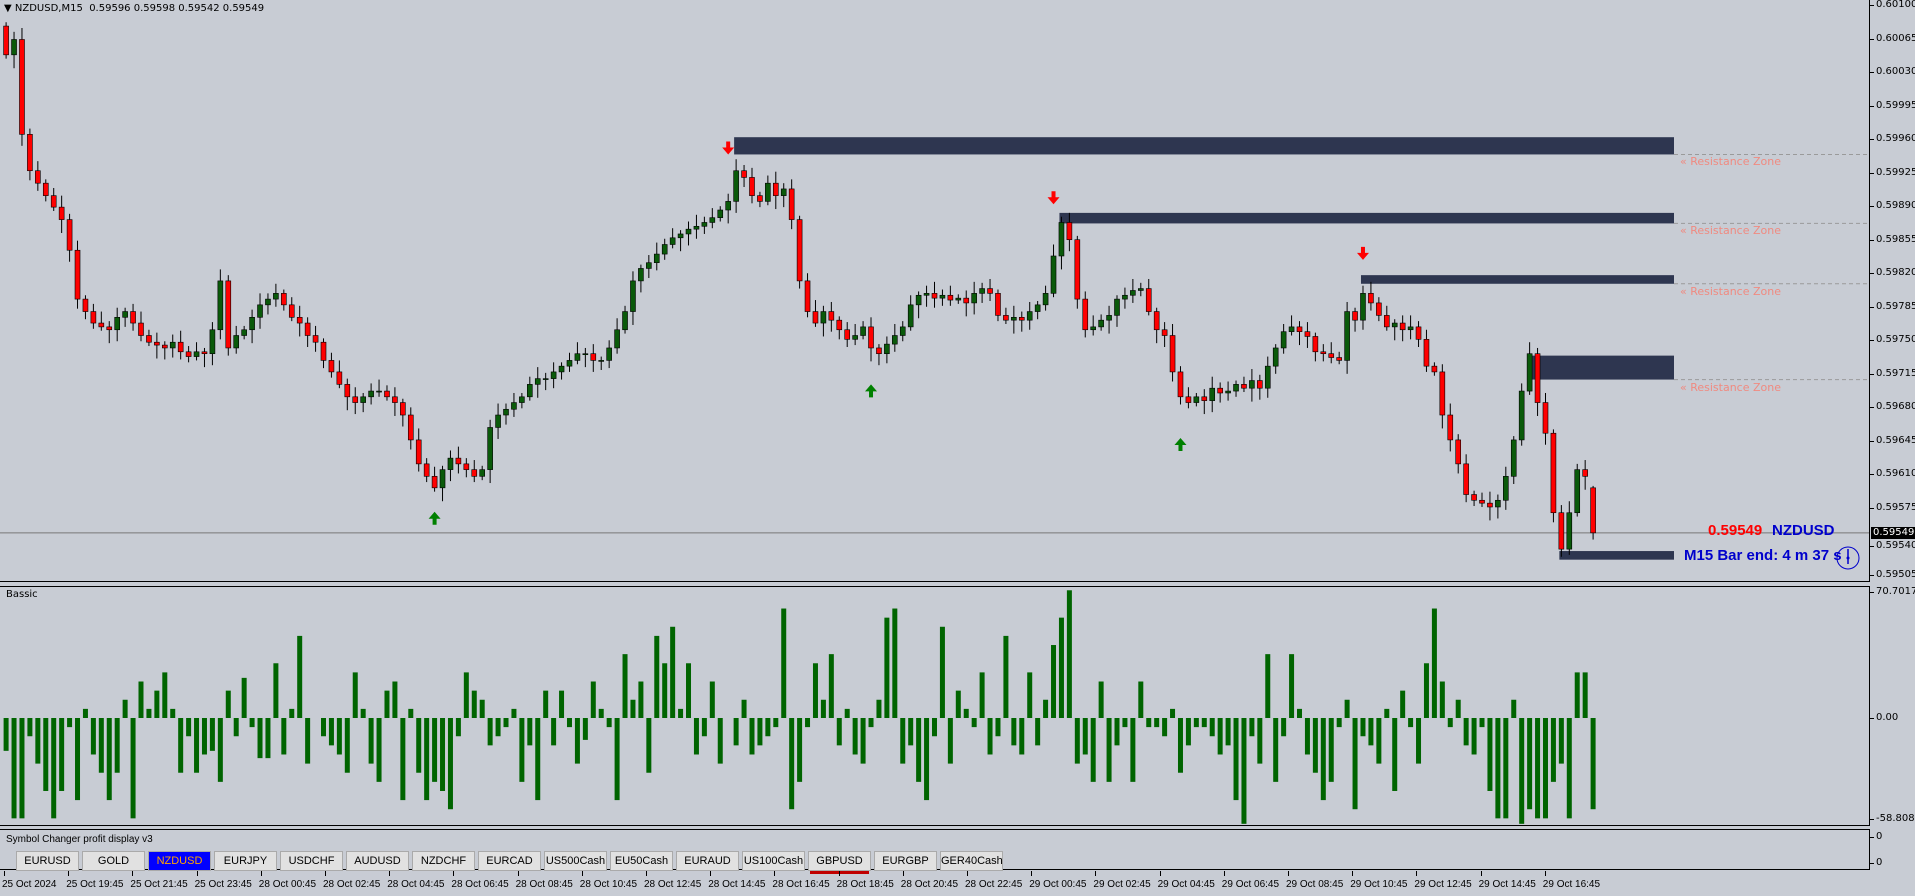  Describe the element at coordinates (47, 861) in the screenshot. I see `symbol-button-eurusd: EURUSD` at that location.